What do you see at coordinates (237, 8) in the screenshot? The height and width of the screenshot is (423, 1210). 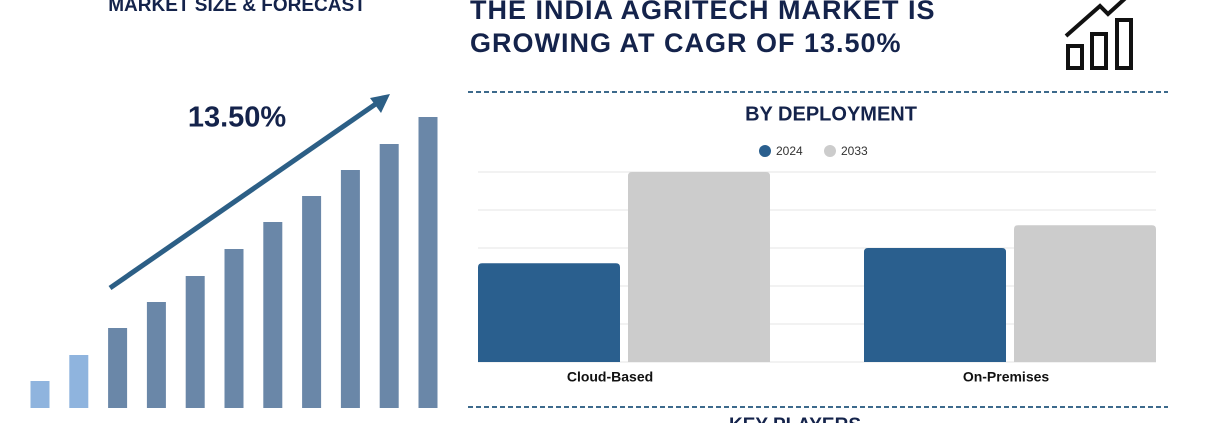 I see `chart-title: MARKET SIZE & FORECAST` at bounding box center [237, 8].